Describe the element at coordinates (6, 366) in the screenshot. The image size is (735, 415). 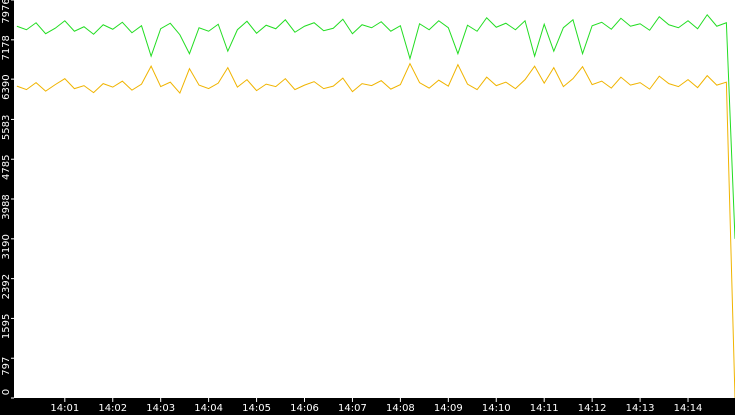
I see `y-tick-label: 797` at that location.